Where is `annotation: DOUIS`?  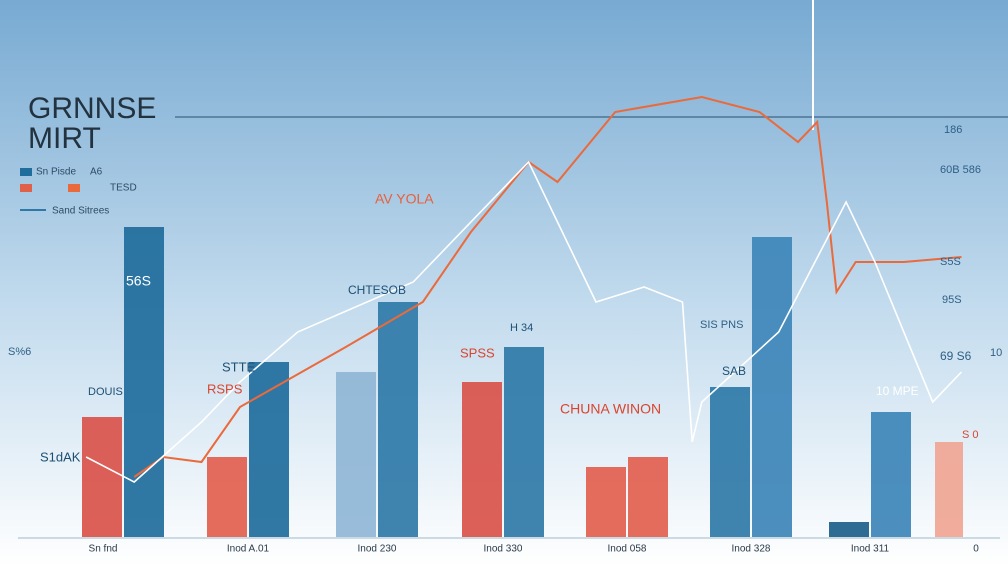
annotation: DOUIS is located at coordinates (105, 392).